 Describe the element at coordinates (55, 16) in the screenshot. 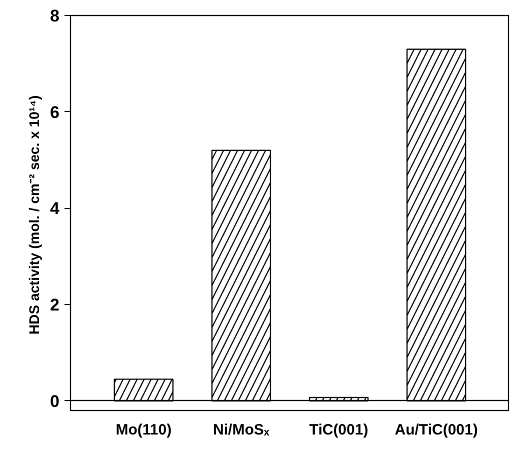

I see `y-tick-label: 8` at that location.